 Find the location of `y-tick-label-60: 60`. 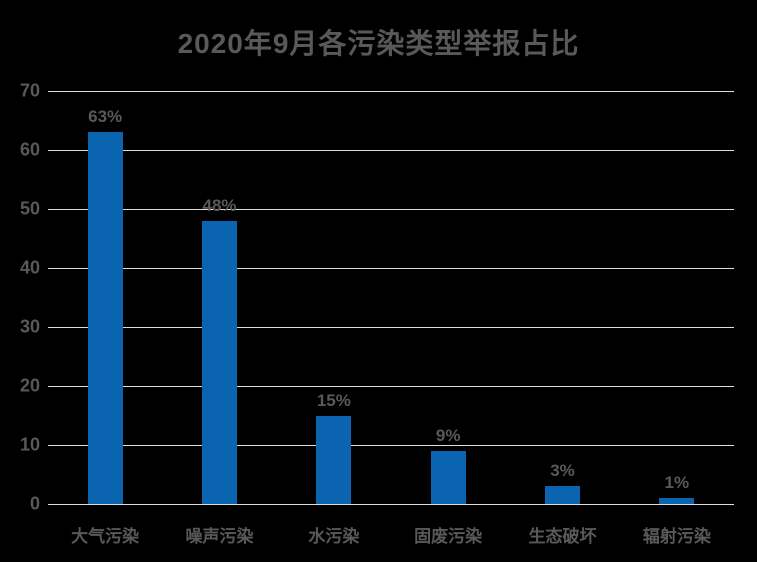

y-tick-label-60: 60 is located at coordinates (29, 149).